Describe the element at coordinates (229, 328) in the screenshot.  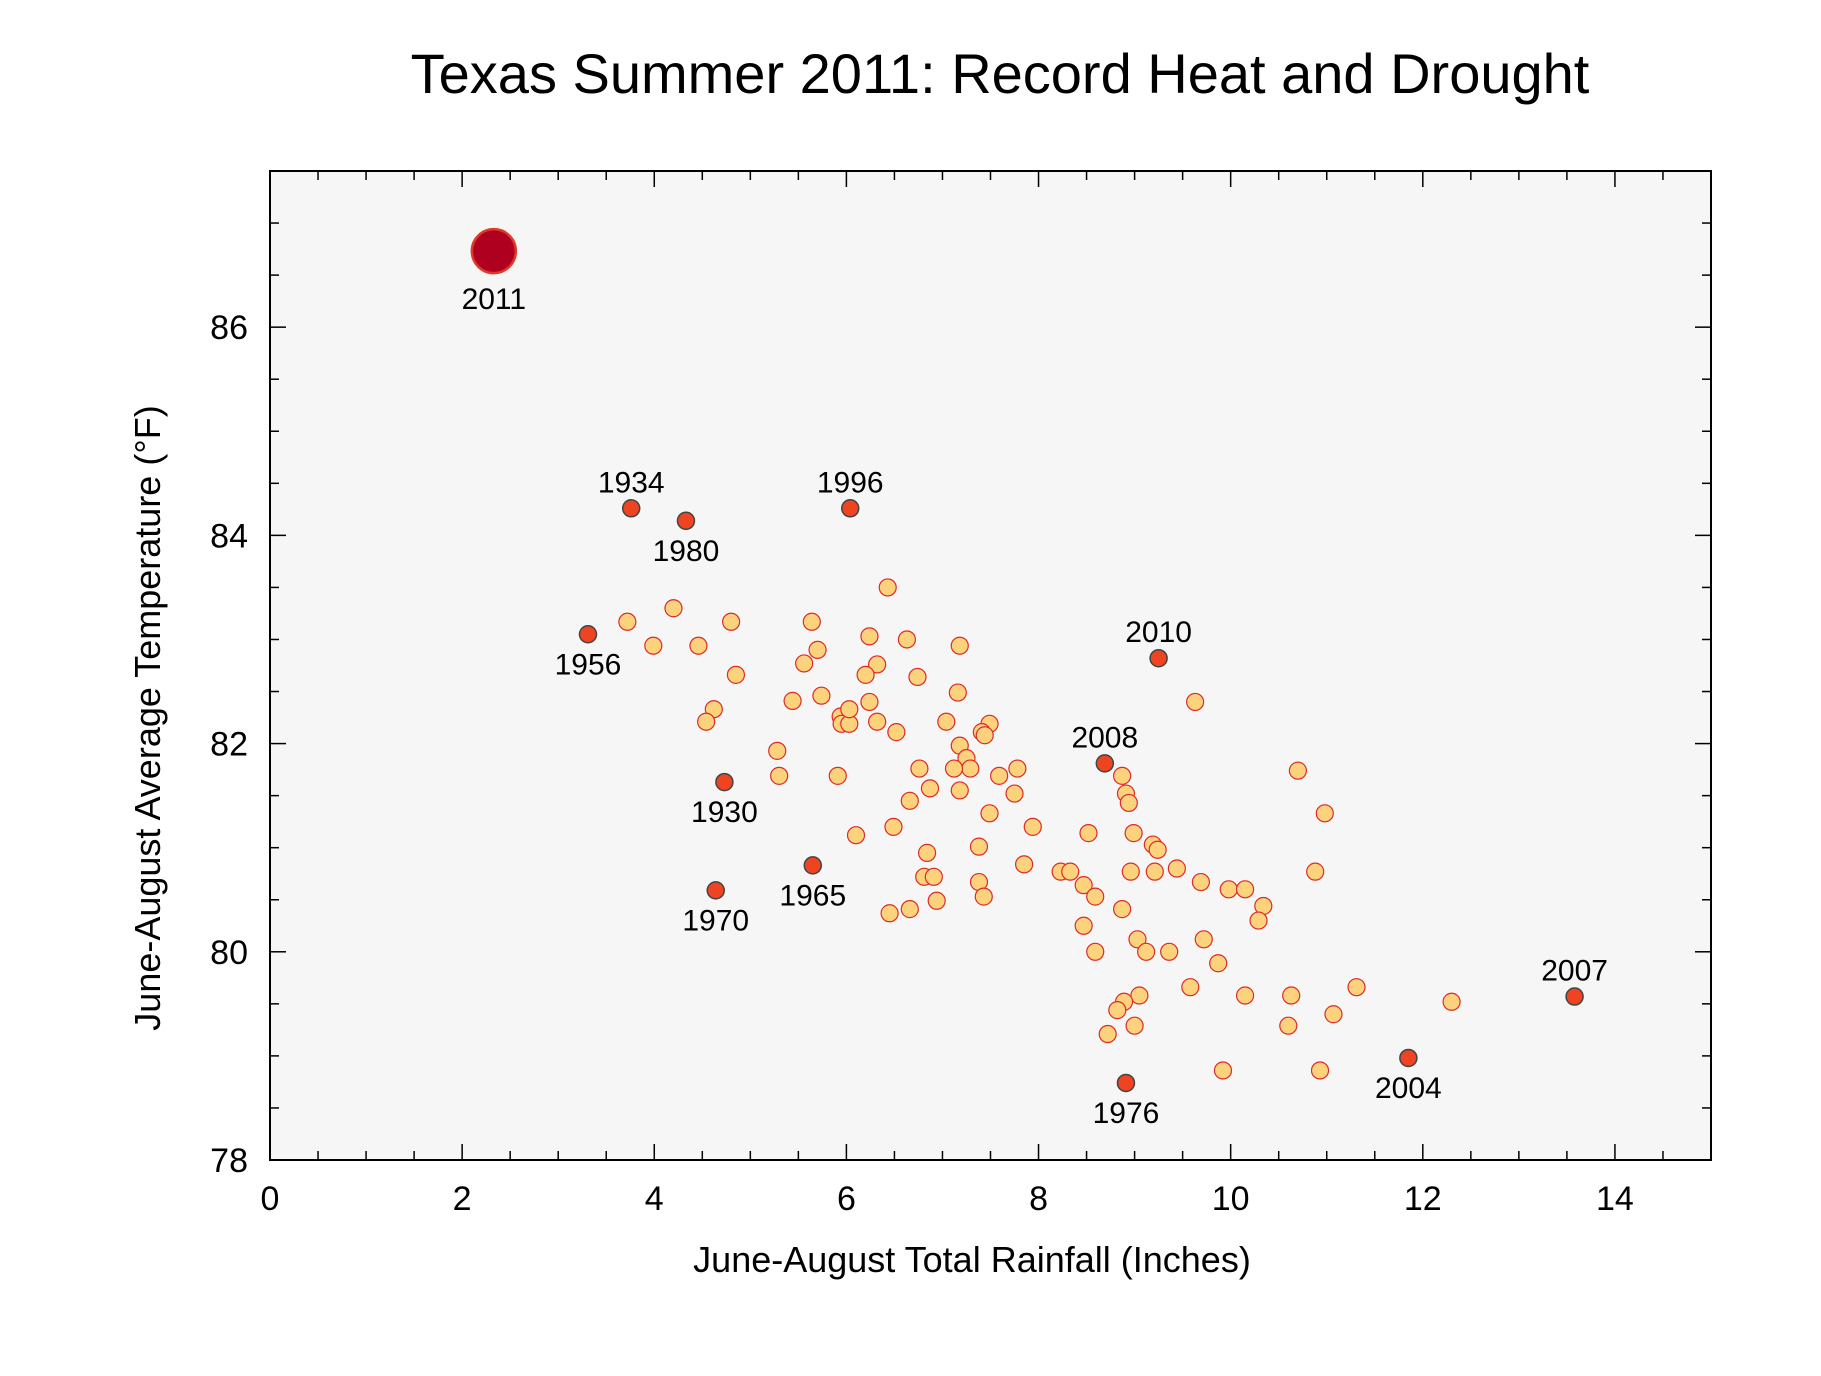
I see `y-tick-label: 86` at that location.